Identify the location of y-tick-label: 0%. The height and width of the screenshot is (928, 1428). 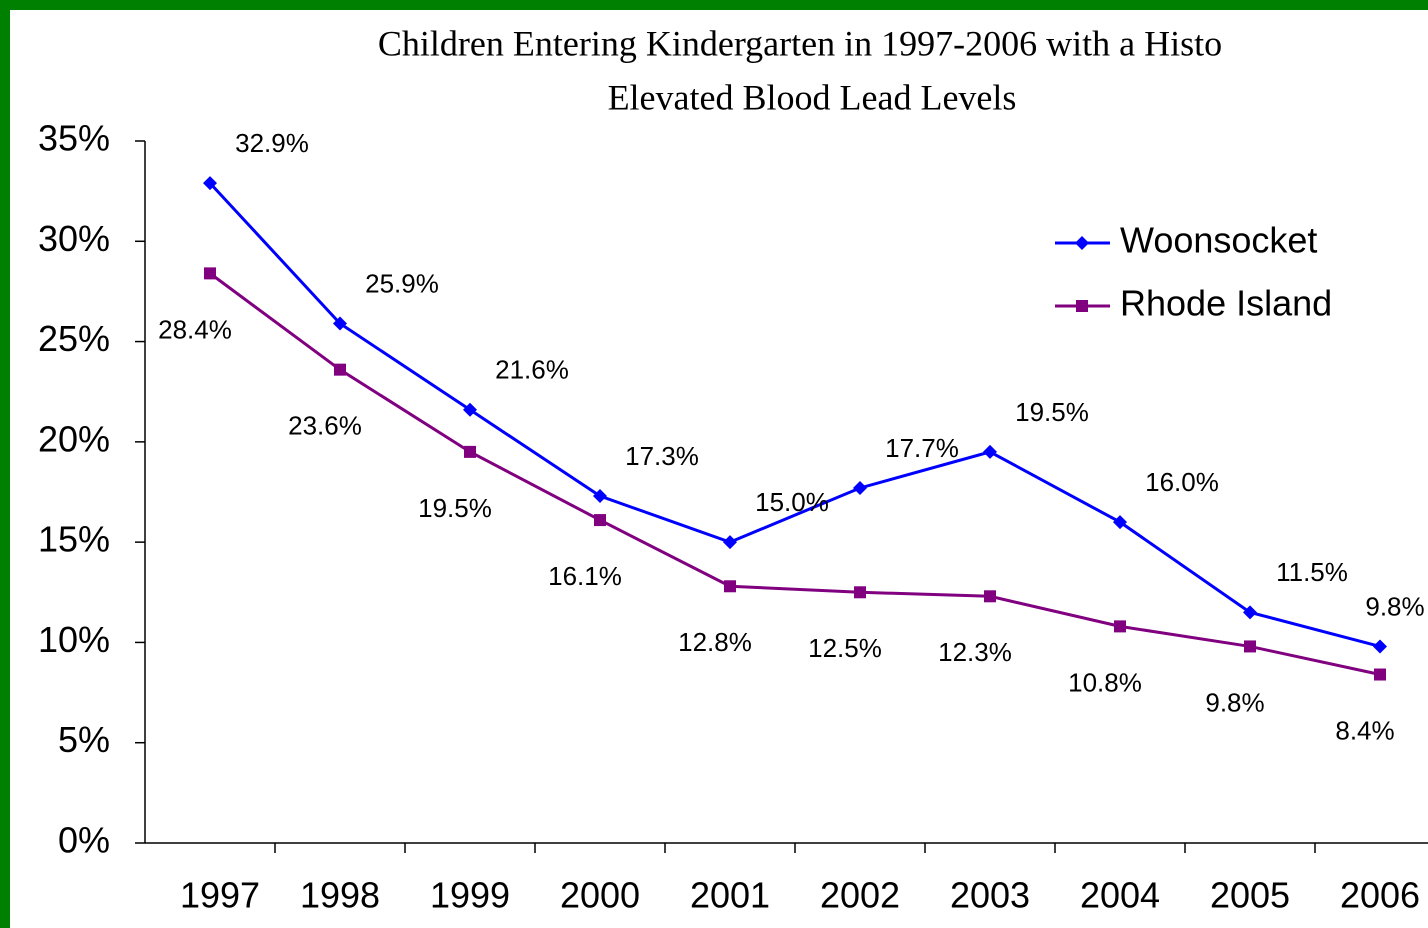
(84, 840).